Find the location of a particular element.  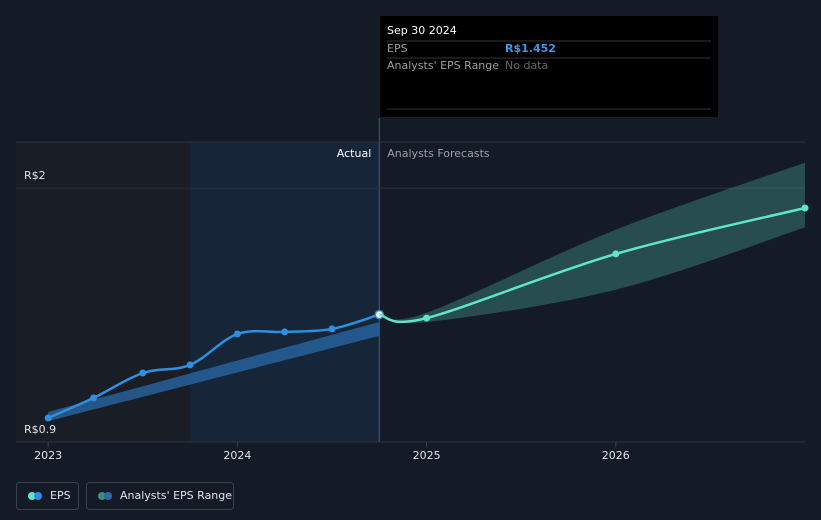

tooltip-date: Sep 30 2024 is located at coordinates (422, 30).